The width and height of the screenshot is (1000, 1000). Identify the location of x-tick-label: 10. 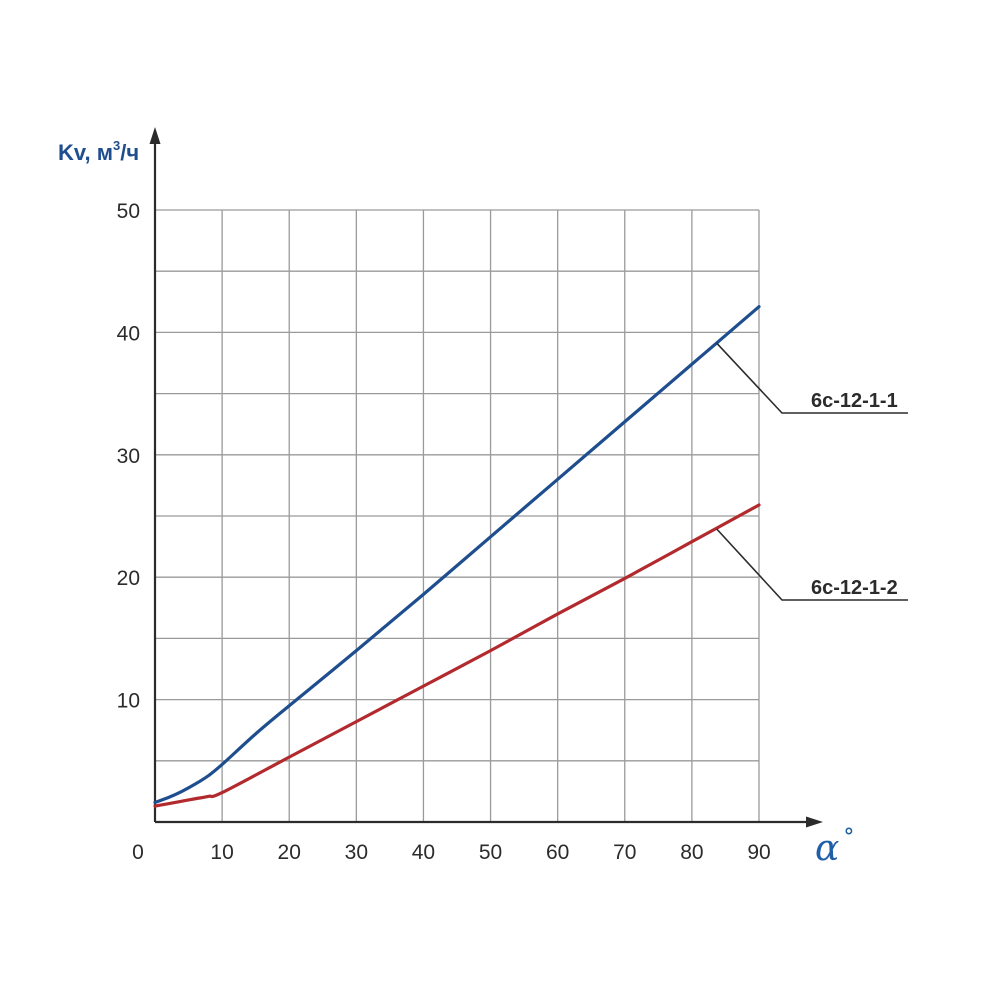
(221, 852).